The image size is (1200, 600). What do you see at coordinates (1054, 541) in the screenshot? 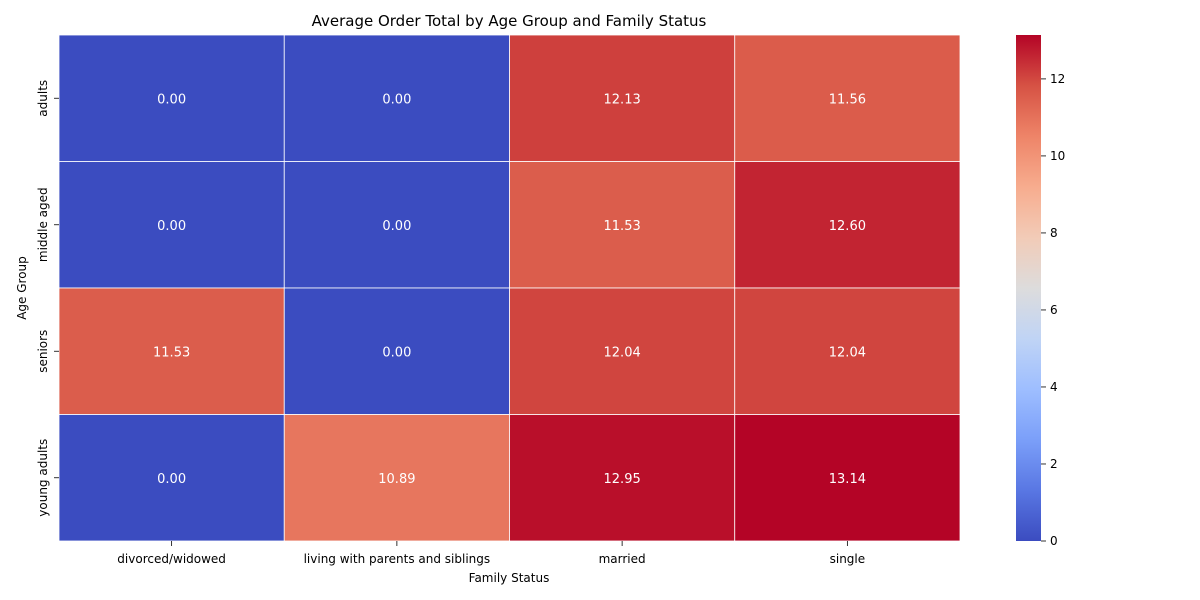
I see `colorbar-tick-label: 0` at bounding box center [1054, 541].